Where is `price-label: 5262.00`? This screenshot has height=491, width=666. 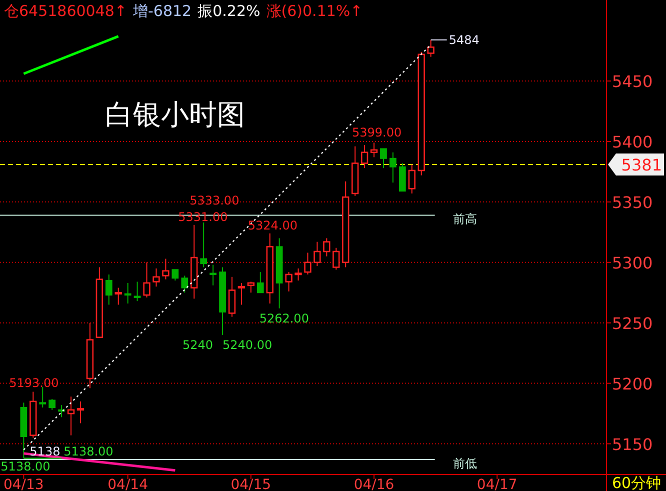 price-label: 5262.00 is located at coordinates (284, 318).